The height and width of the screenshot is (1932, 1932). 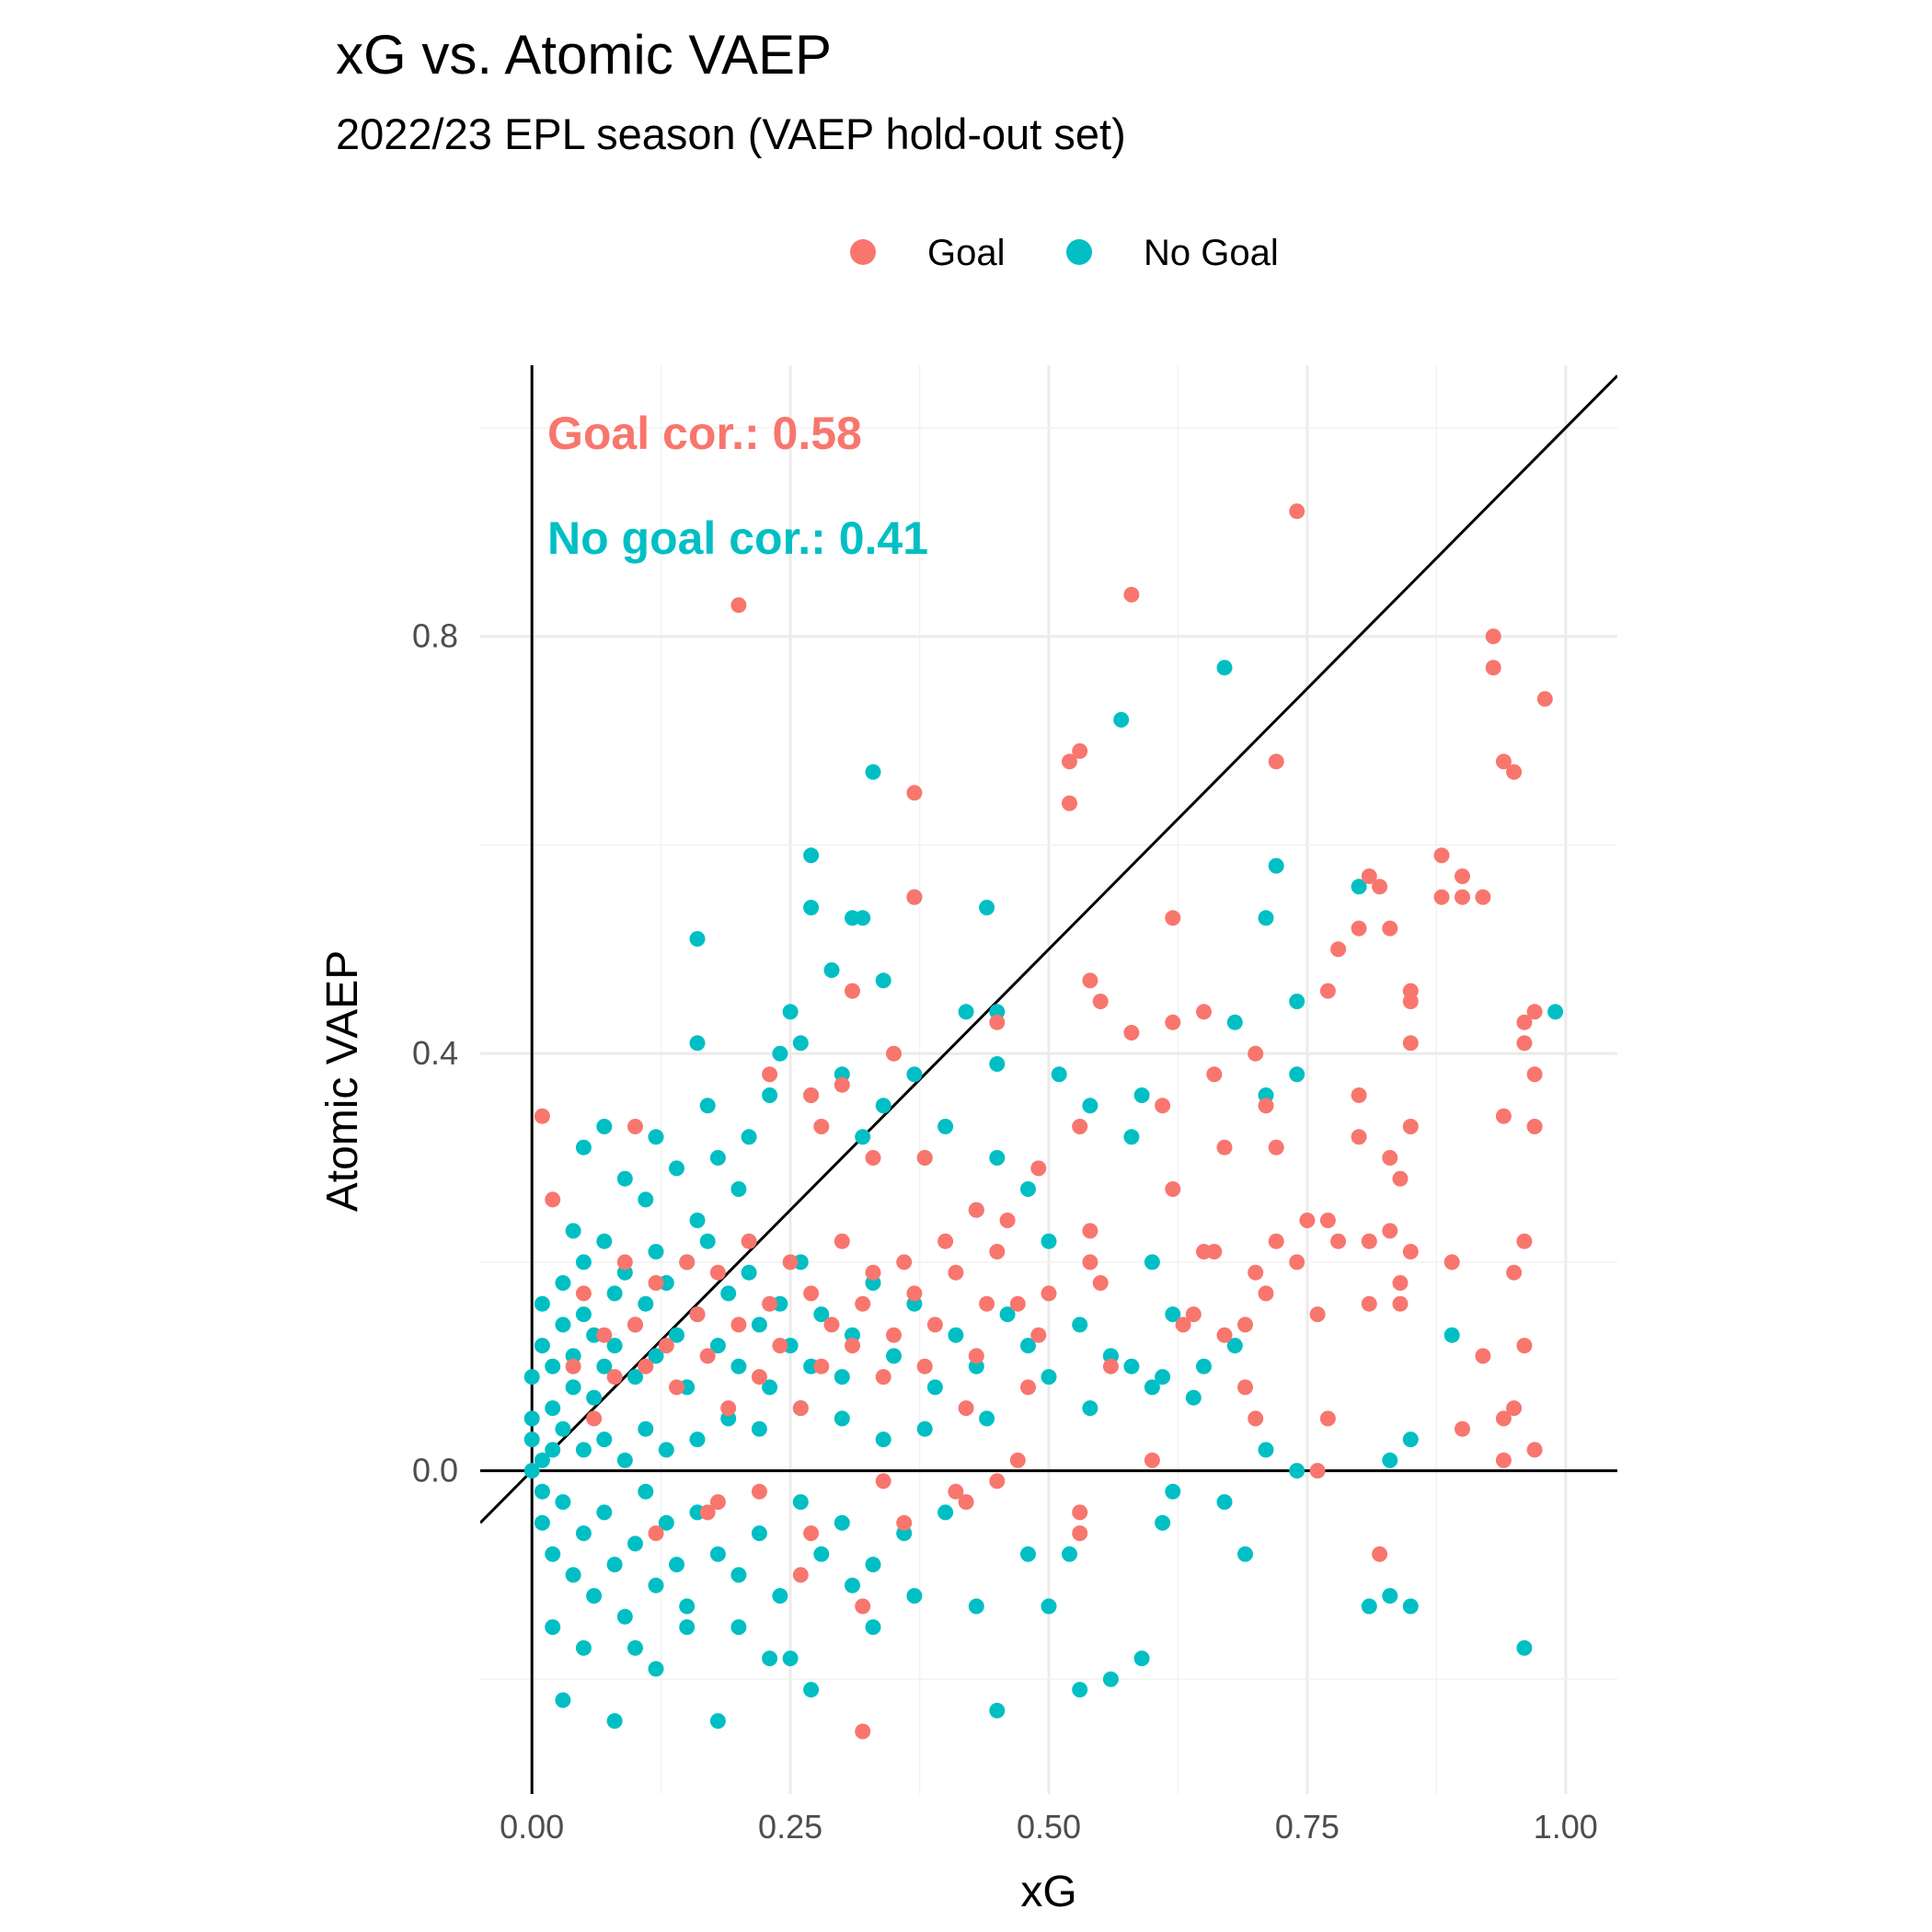 I want to click on y-axis-label: Atomic VAEP, so click(x=342, y=1081).